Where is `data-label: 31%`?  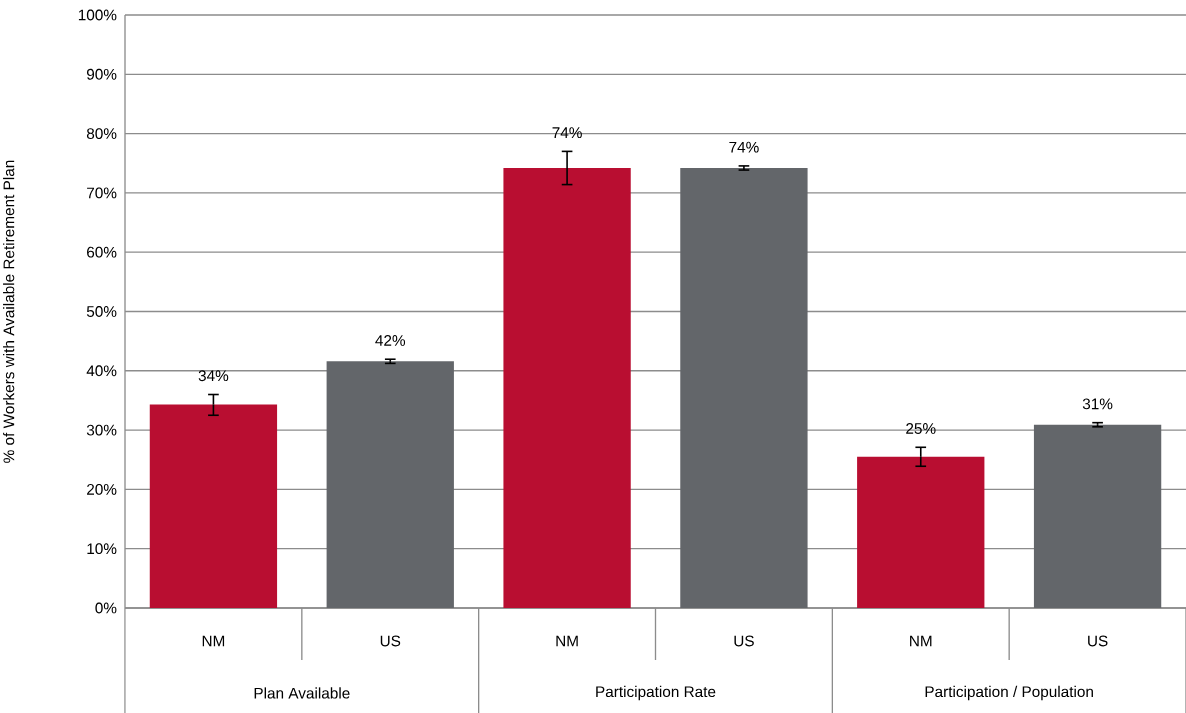 data-label: 31% is located at coordinates (1097, 404).